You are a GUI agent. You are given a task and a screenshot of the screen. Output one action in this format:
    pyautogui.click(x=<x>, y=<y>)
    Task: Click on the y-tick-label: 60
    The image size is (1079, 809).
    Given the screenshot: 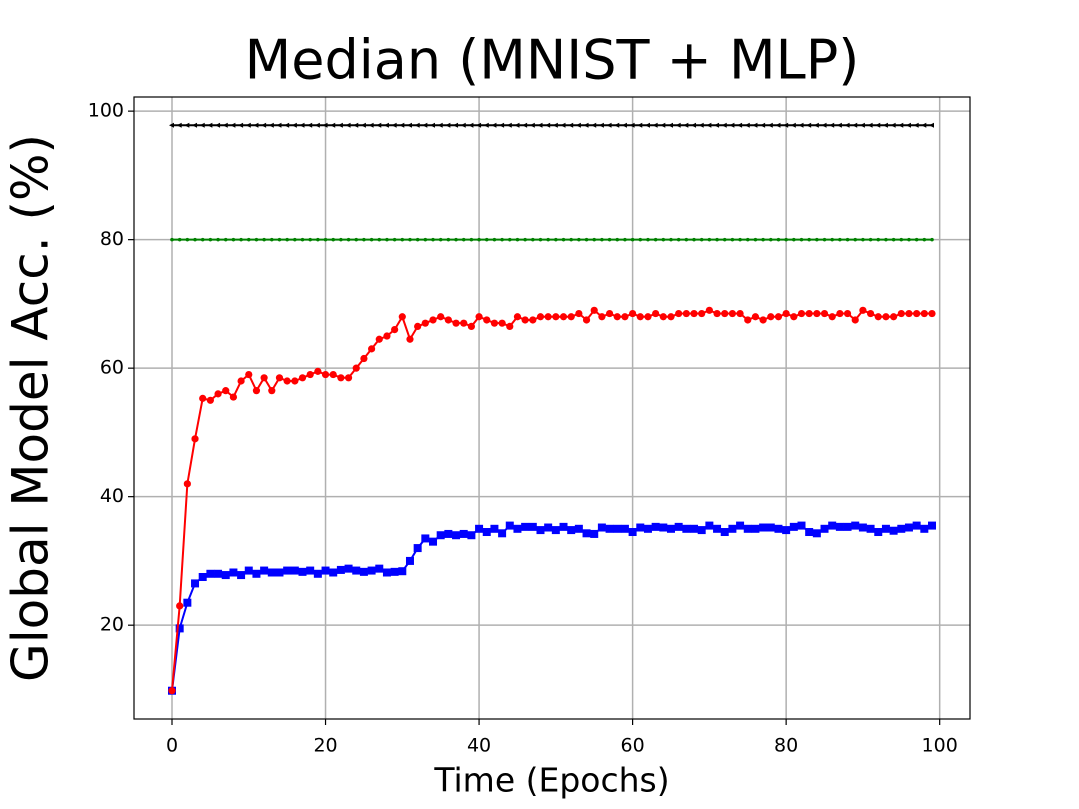 What is the action you would take?
    pyautogui.click(x=112, y=368)
    